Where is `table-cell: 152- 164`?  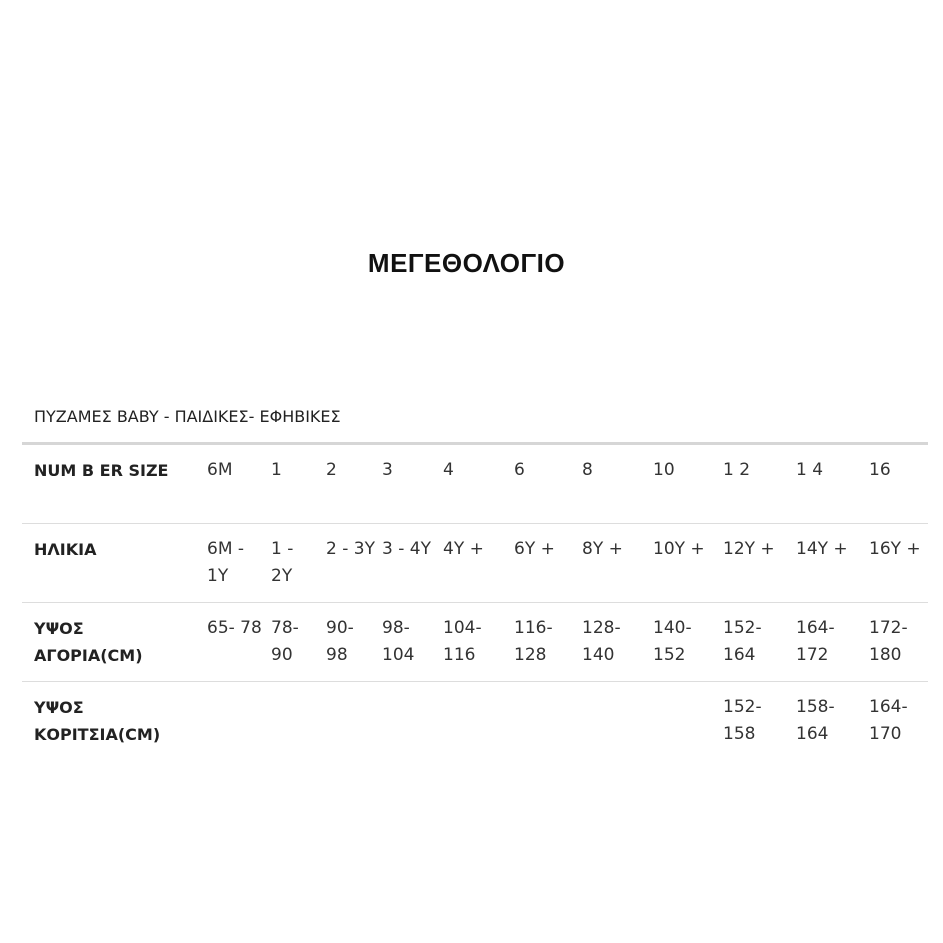
table-cell: 152- 164 is located at coordinates (742, 641).